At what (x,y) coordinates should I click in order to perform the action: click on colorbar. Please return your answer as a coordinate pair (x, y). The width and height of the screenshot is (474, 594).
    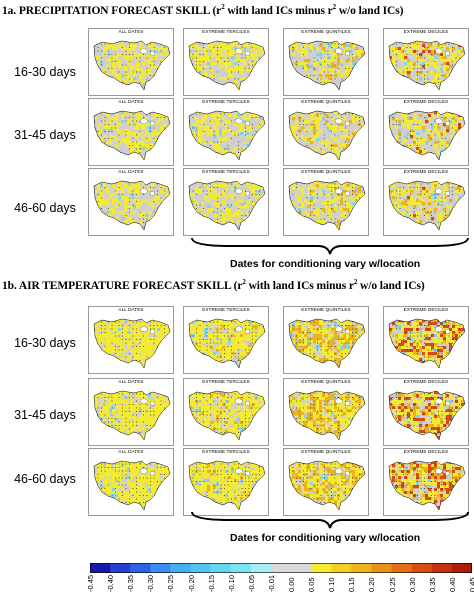
    Looking at the image, I should click on (281, 568).